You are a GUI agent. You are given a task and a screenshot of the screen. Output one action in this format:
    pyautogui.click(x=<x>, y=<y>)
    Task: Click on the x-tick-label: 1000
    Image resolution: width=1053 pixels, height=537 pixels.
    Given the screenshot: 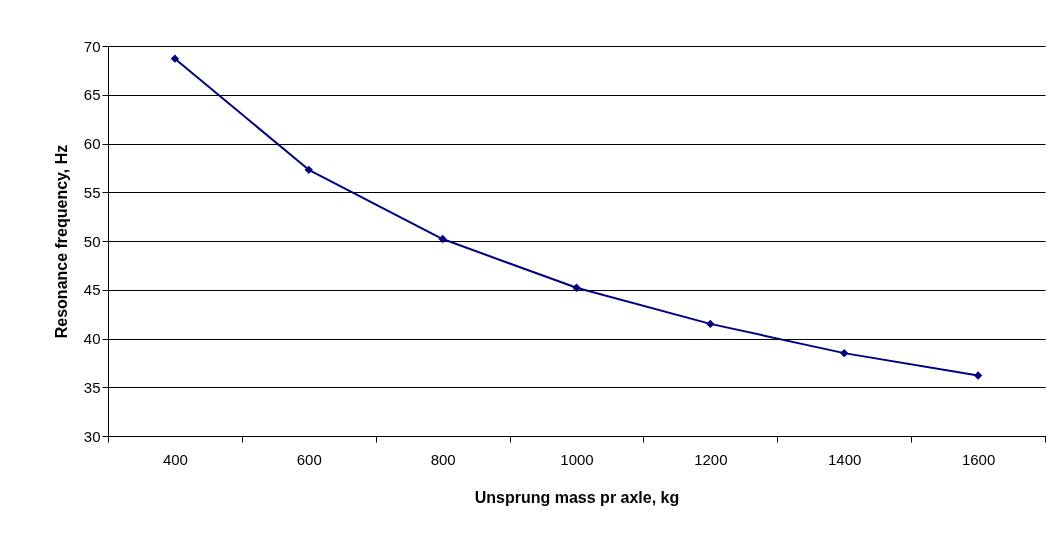 What is the action you would take?
    pyautogui.click(x=577, y=459)
    